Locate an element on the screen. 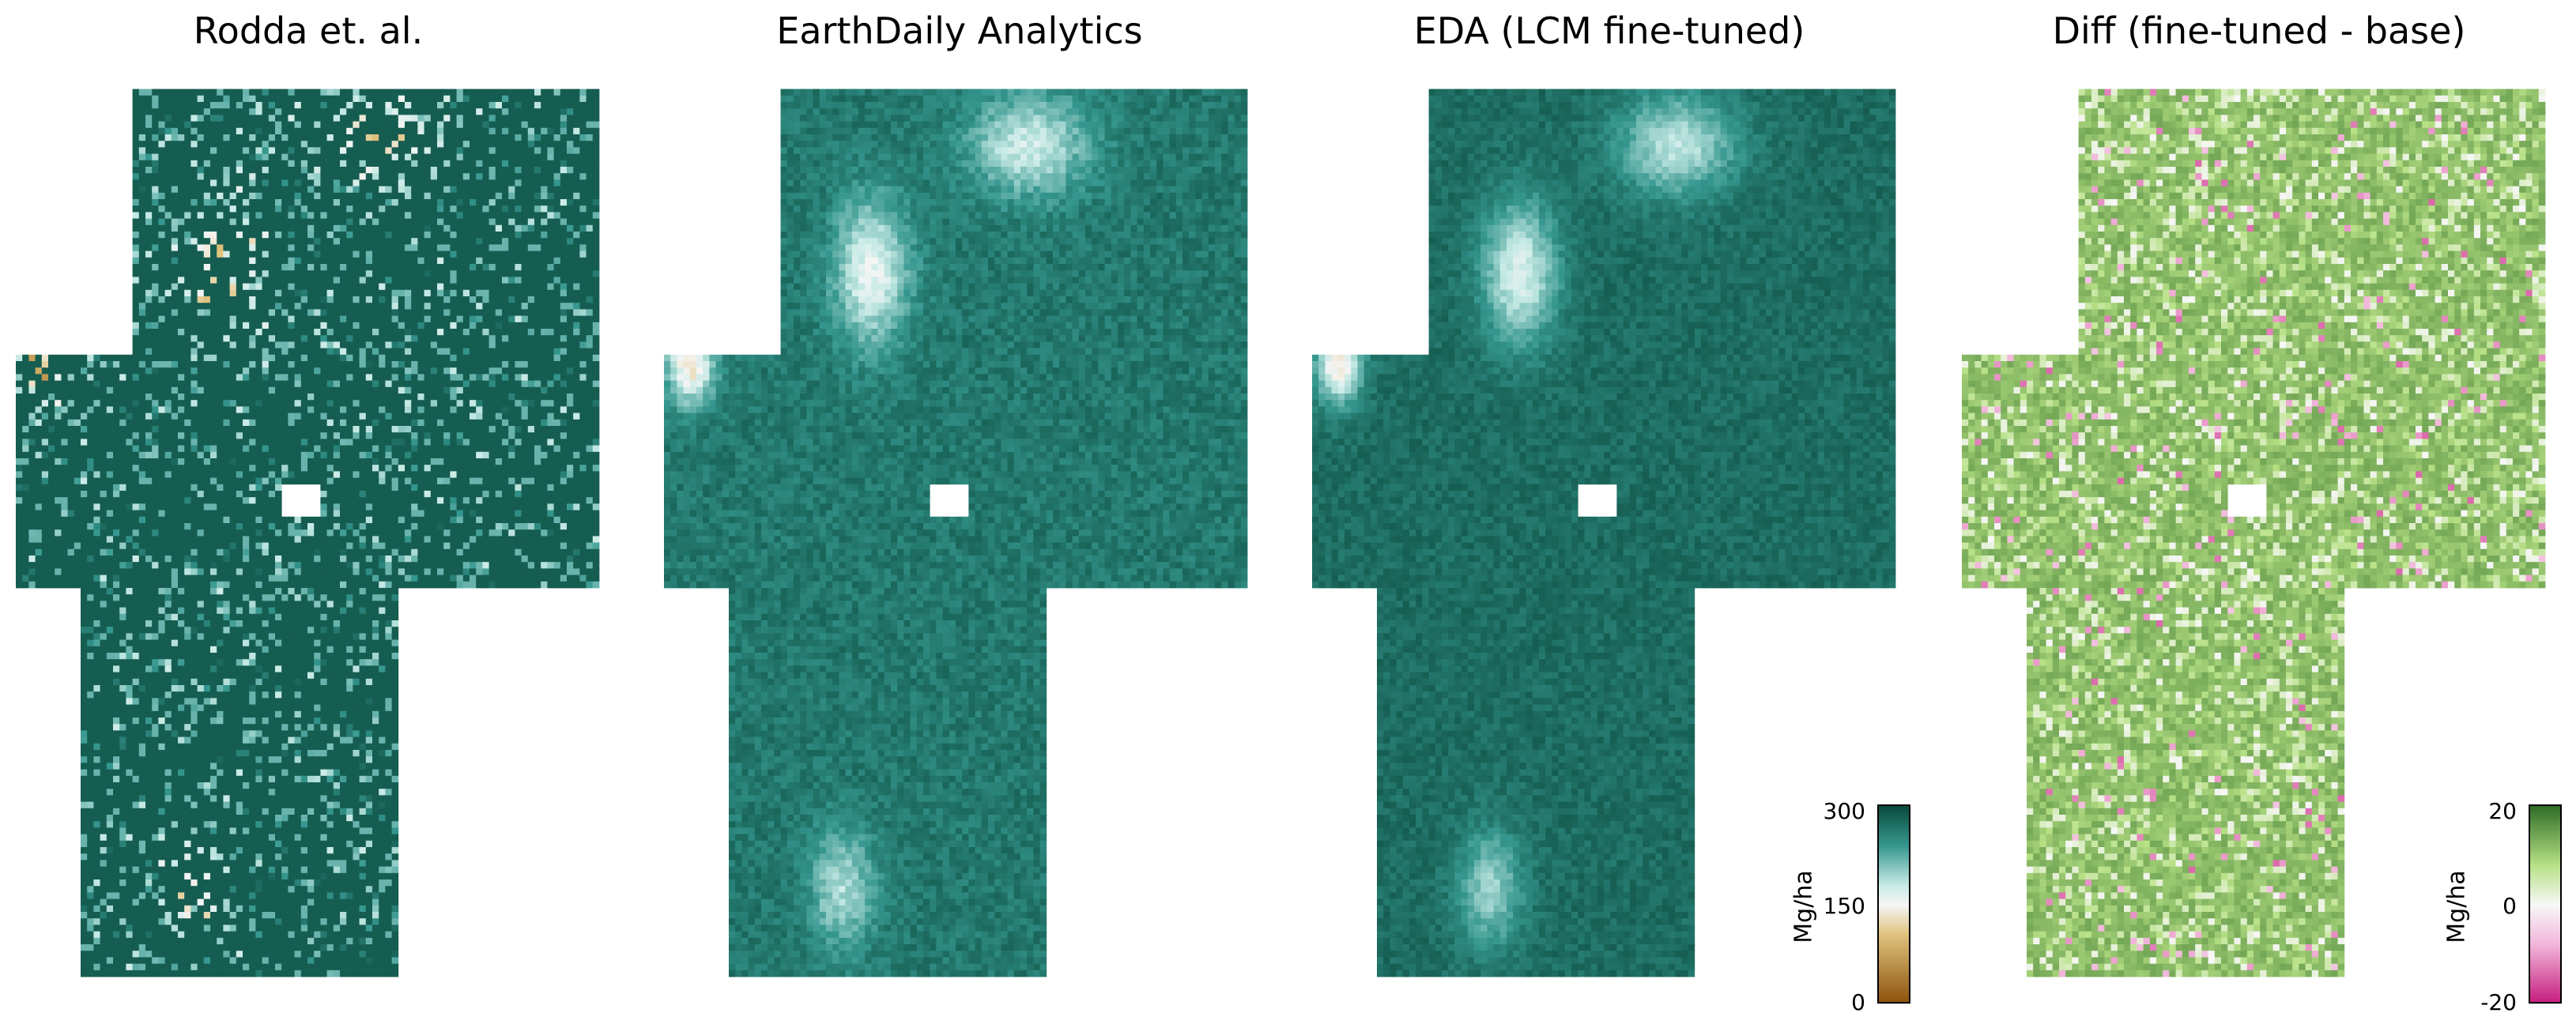 Image resolution: width=2576 pixels, height=1032 pixels. colorbar-biomass-tick-mid: 150 is located at coordinates (1837, 906).